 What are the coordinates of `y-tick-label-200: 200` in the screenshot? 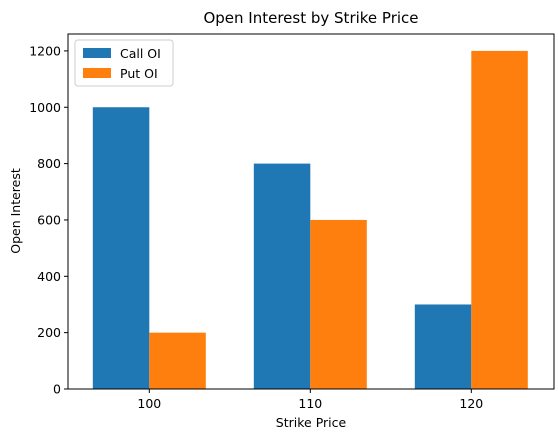 It's located at (49, 332).